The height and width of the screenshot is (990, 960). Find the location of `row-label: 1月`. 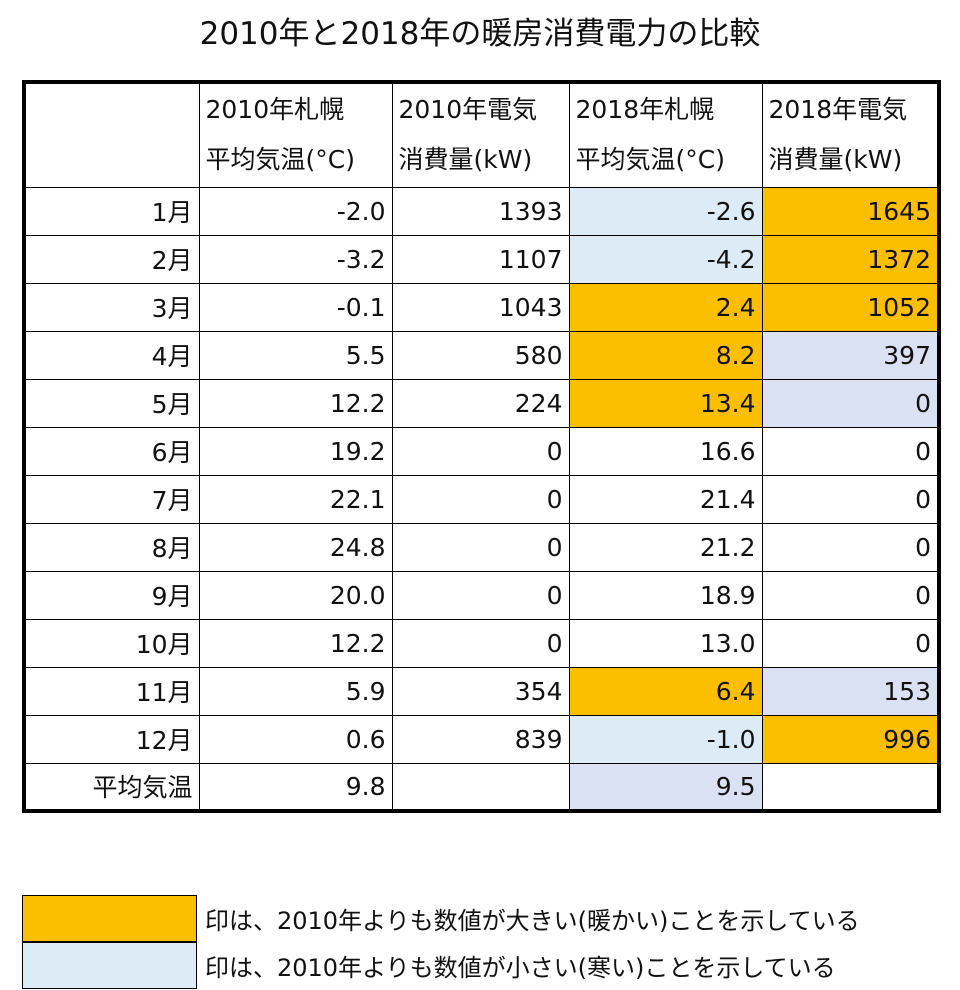

row-label: 1月 is located at coordinates (111, 211).